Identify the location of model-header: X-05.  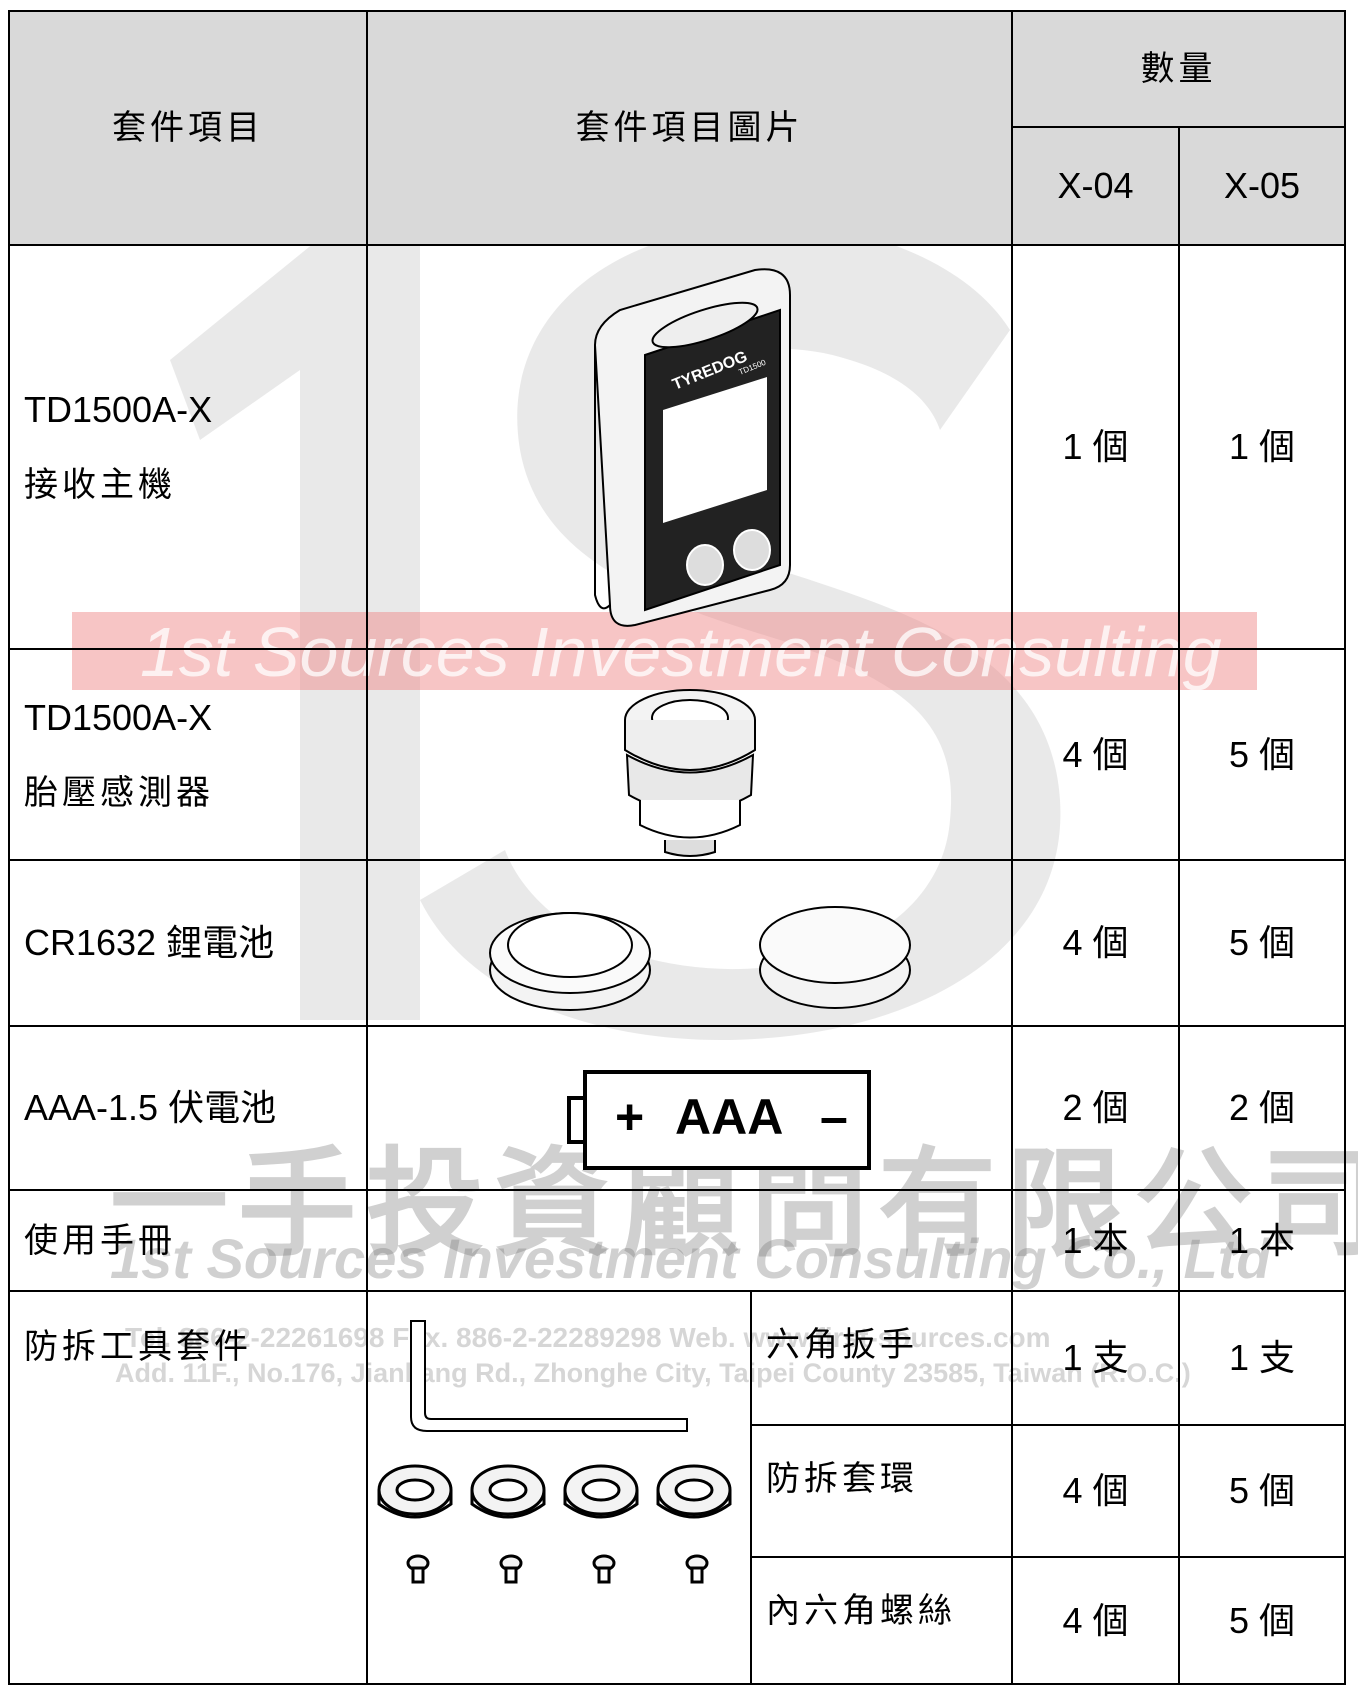
(1262, 185).